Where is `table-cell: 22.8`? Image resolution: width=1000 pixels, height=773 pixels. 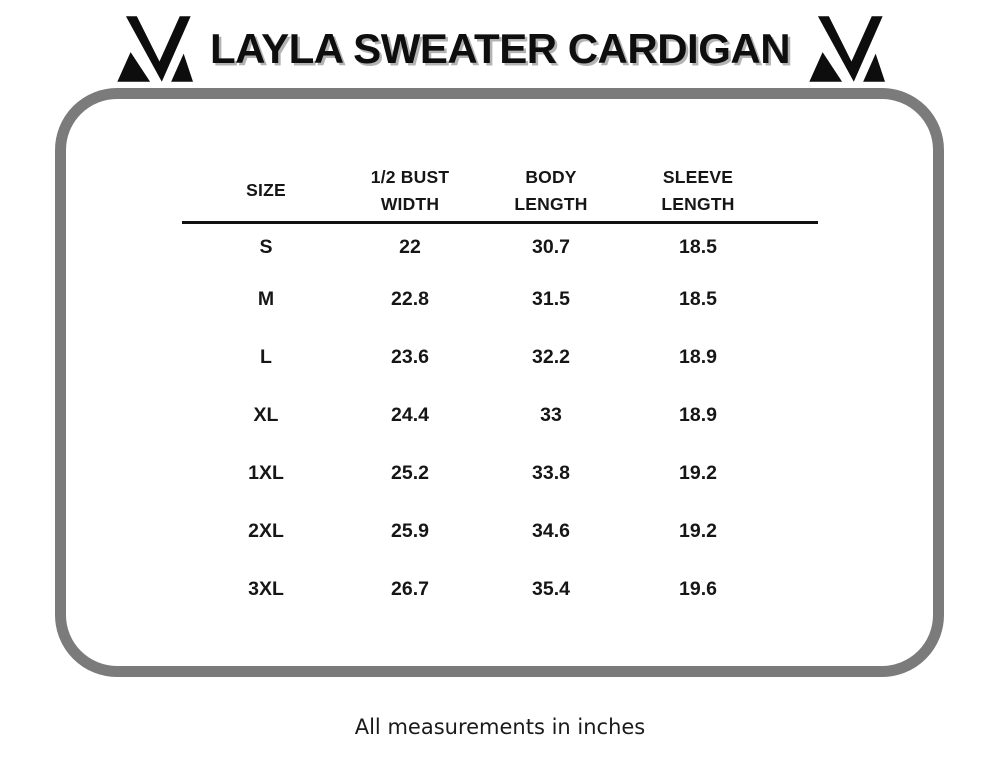
table-cell: 22.8 is located at coordinates (410, 298).